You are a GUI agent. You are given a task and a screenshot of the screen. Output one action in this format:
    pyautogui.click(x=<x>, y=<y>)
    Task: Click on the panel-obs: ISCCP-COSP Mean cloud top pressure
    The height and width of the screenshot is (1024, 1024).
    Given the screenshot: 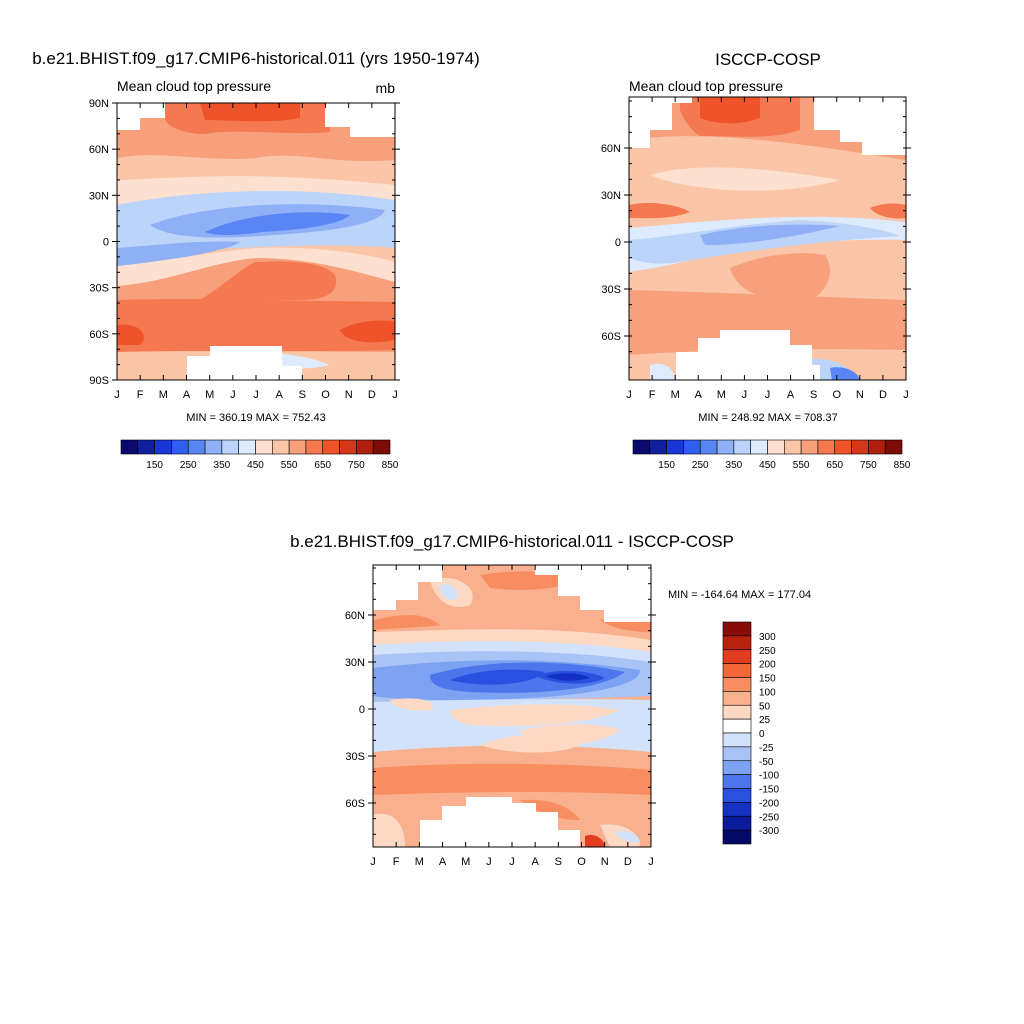 What is the action you would take?
    pyautogui.click(x=756, y=260)
    